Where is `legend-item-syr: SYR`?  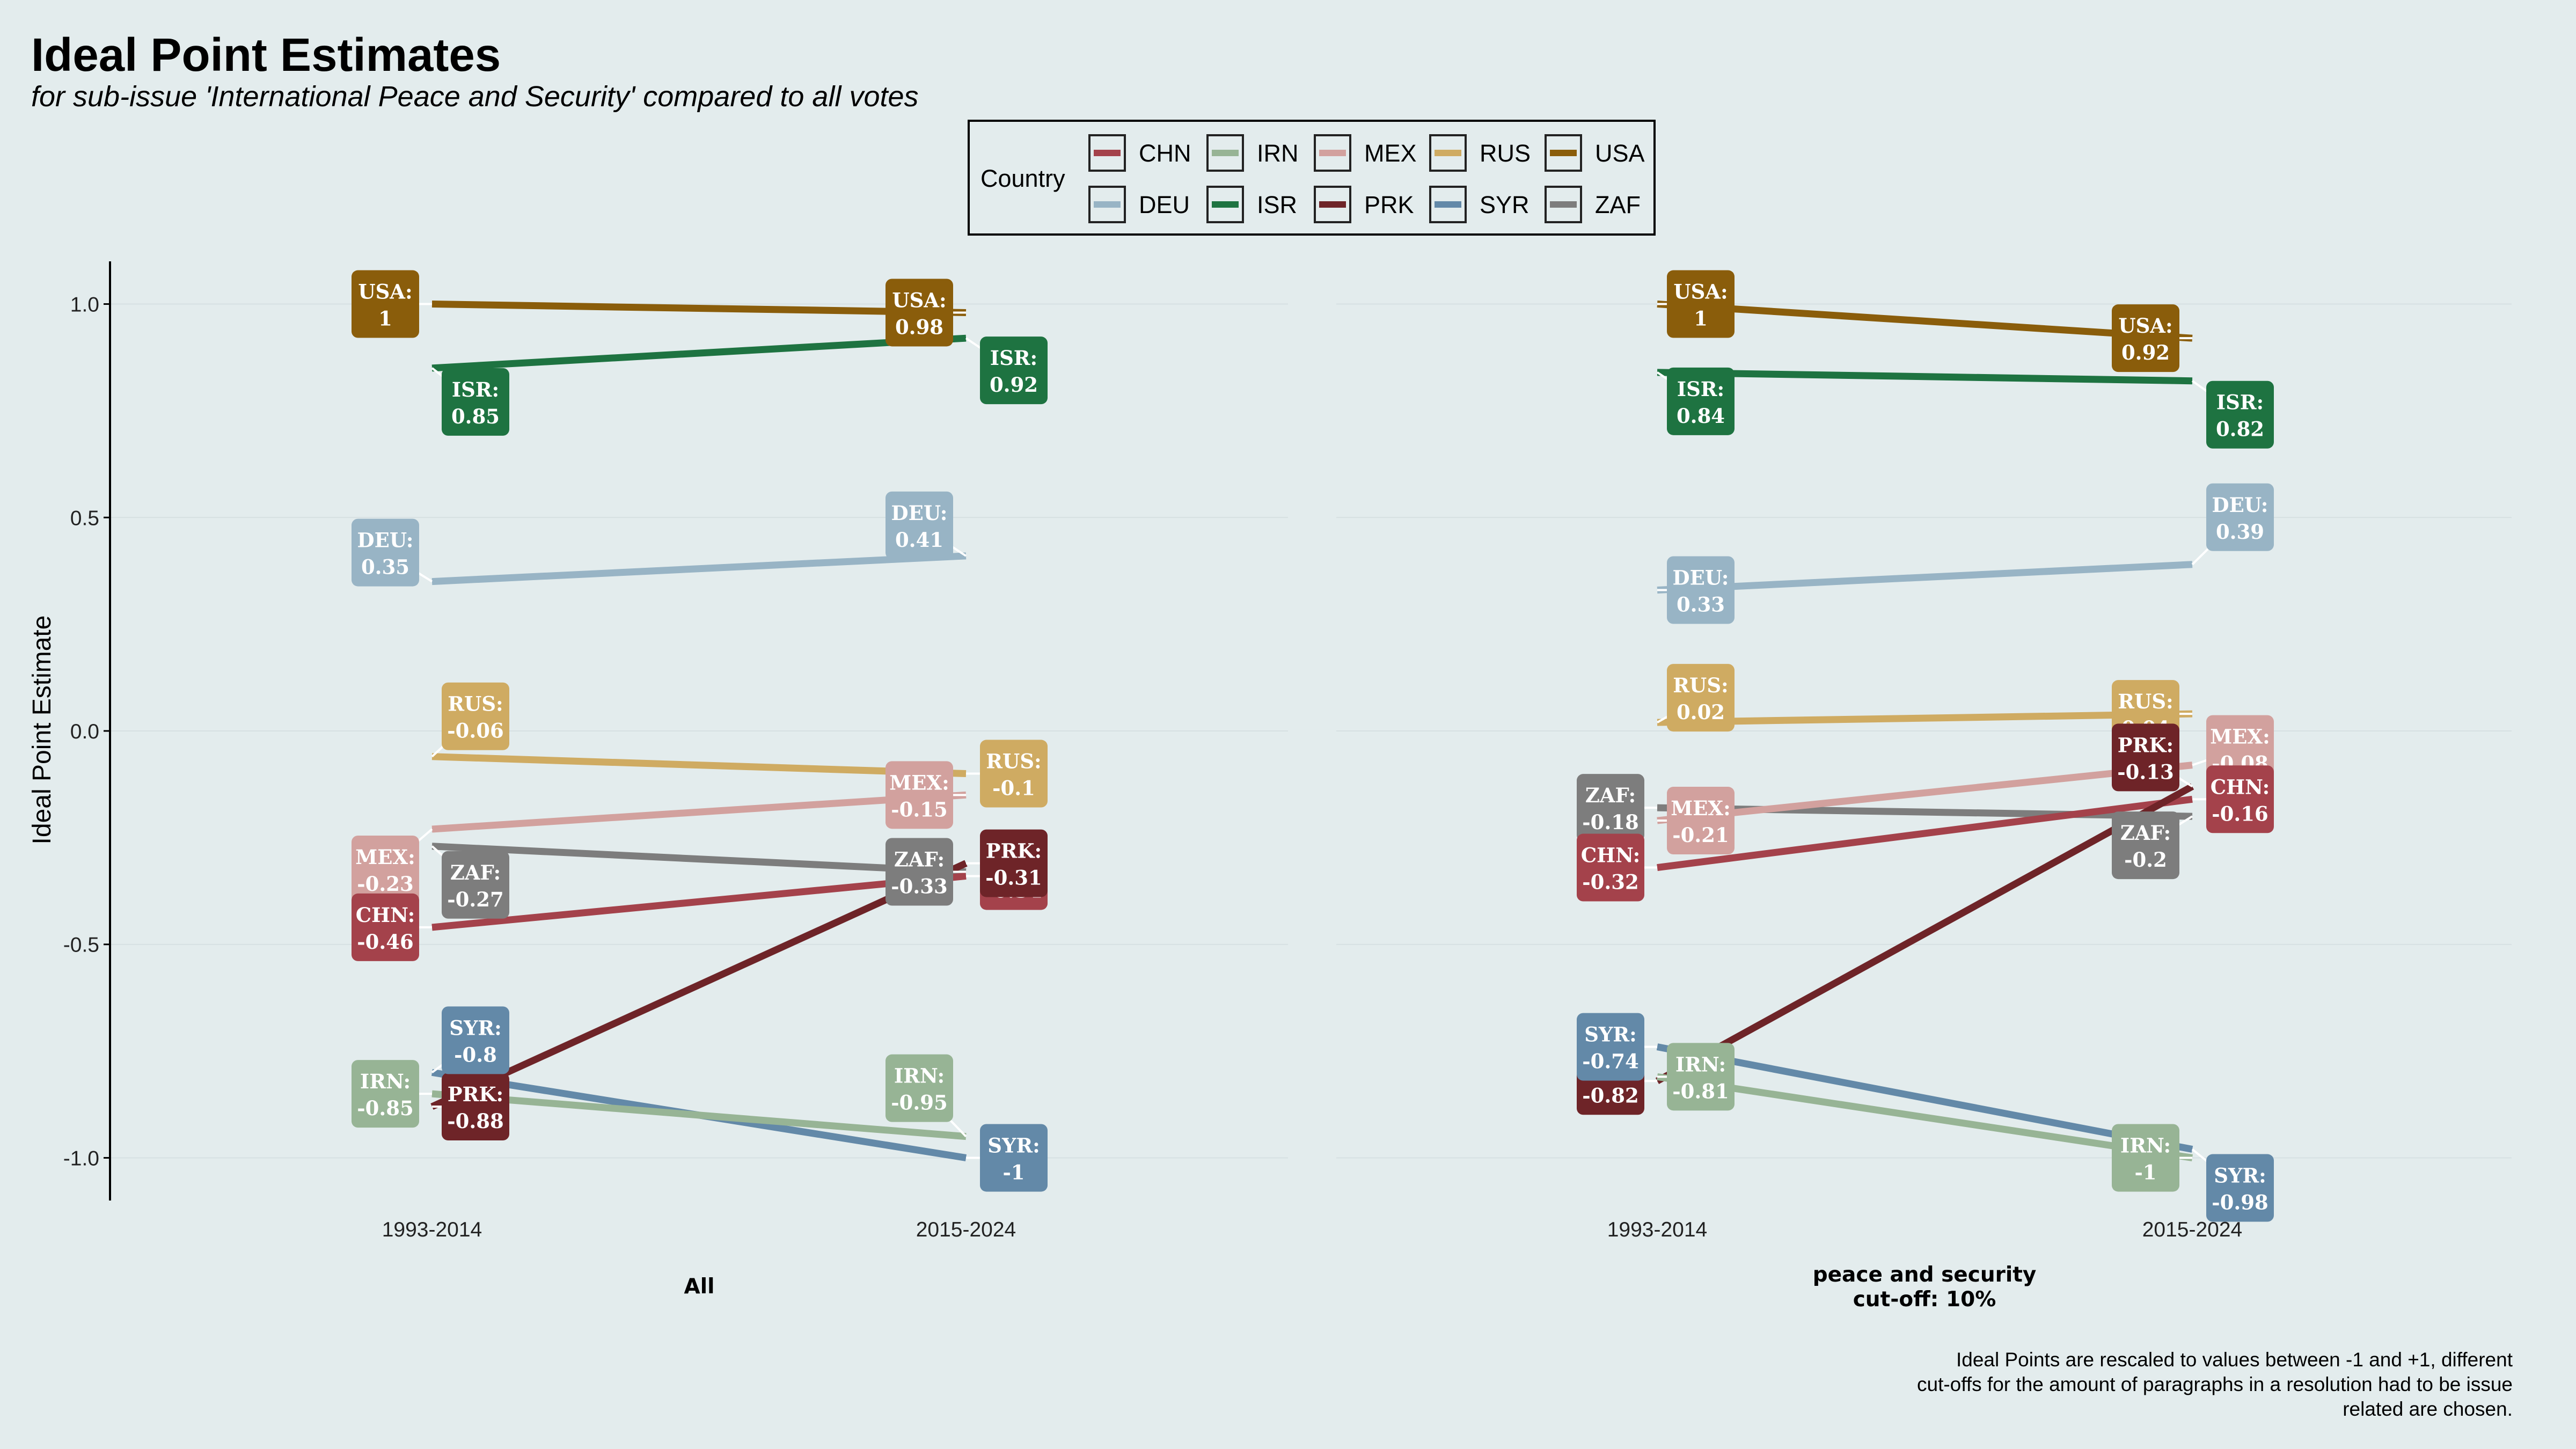 legend-item-syr: SYR is located at coordinates (1479, 204).